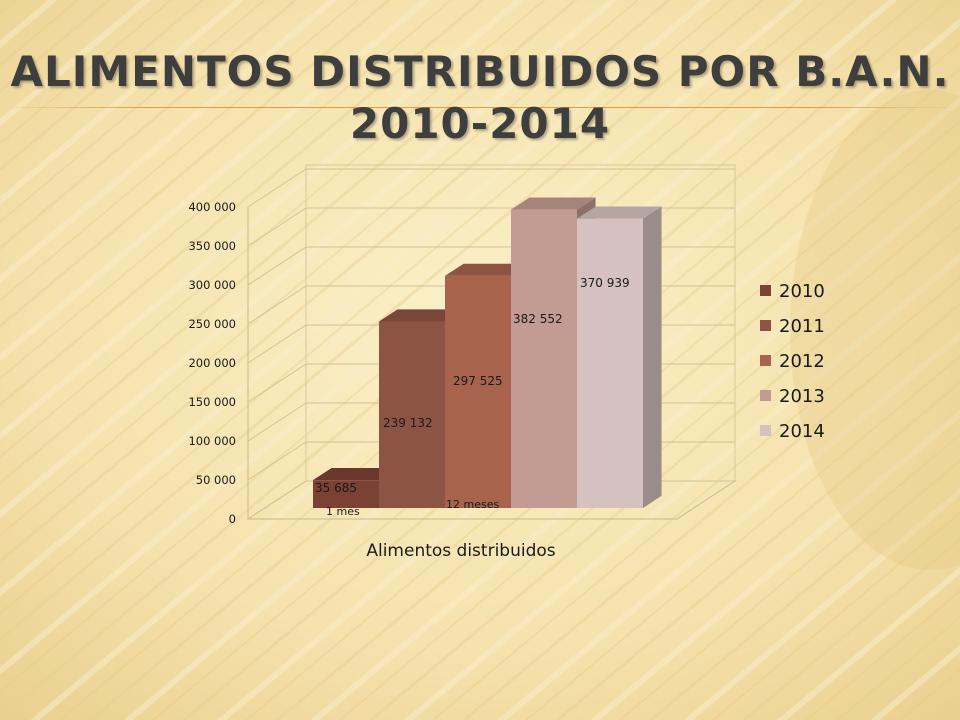 This screenshot has width=960, height=720. What do you see at coordinates (765, 360) in the screenshot?
I see `legend-swatch-2012` at bounding box center [765, 360].